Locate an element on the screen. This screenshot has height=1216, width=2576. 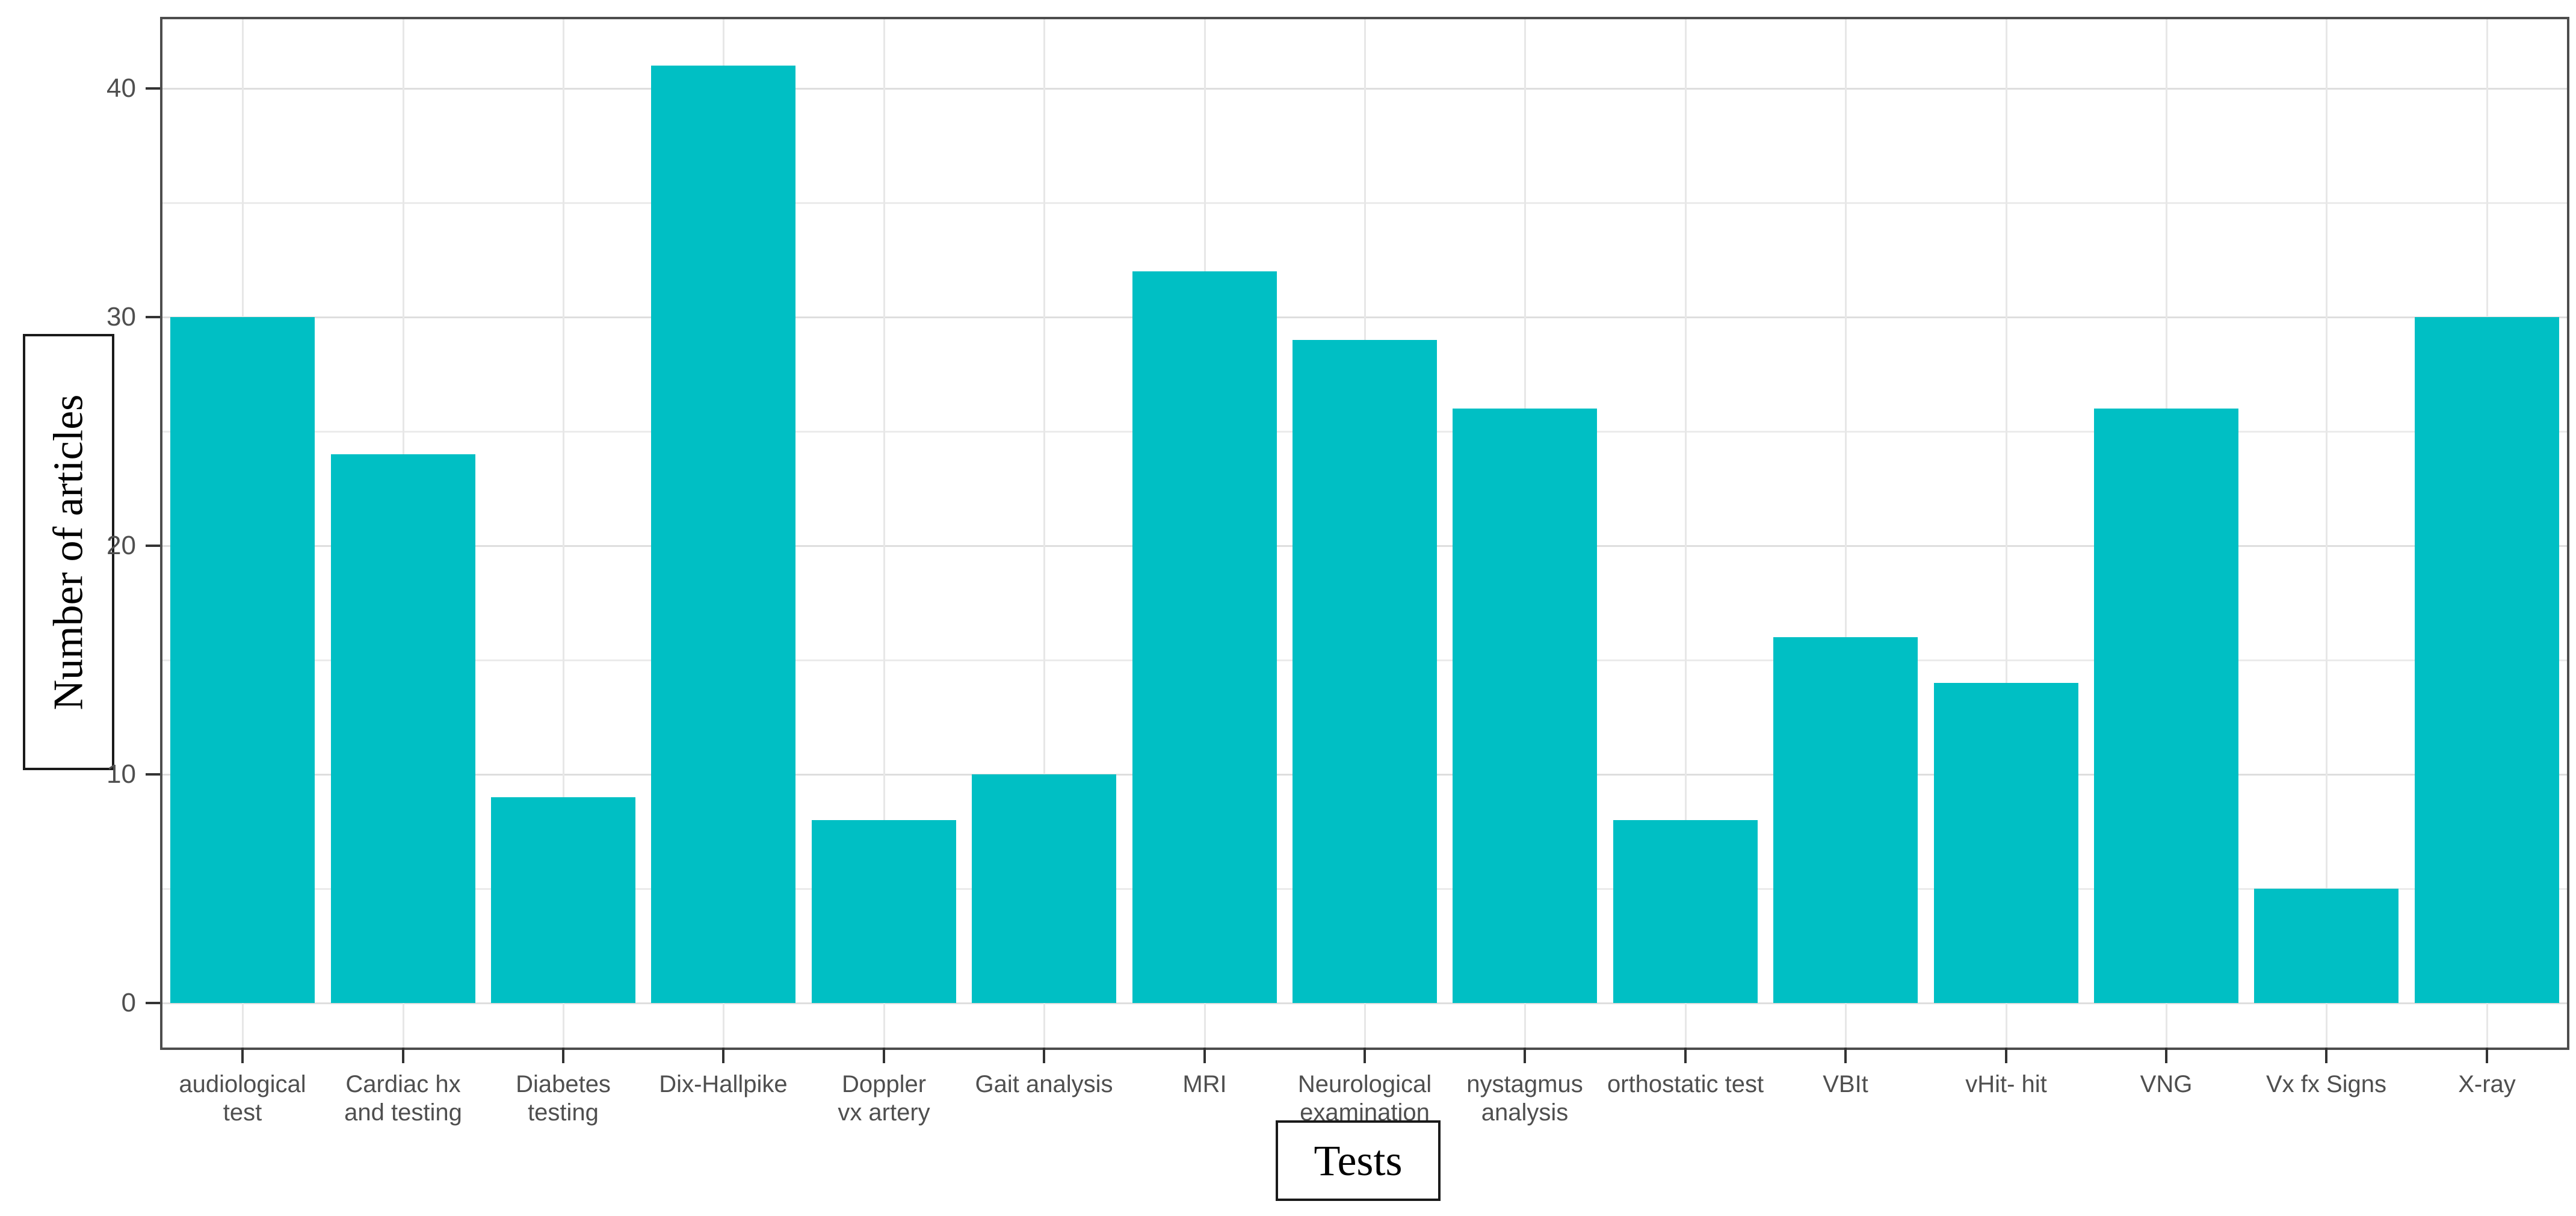
x-tick-label: orthostatic test is located at coordinates (1685, 1084).